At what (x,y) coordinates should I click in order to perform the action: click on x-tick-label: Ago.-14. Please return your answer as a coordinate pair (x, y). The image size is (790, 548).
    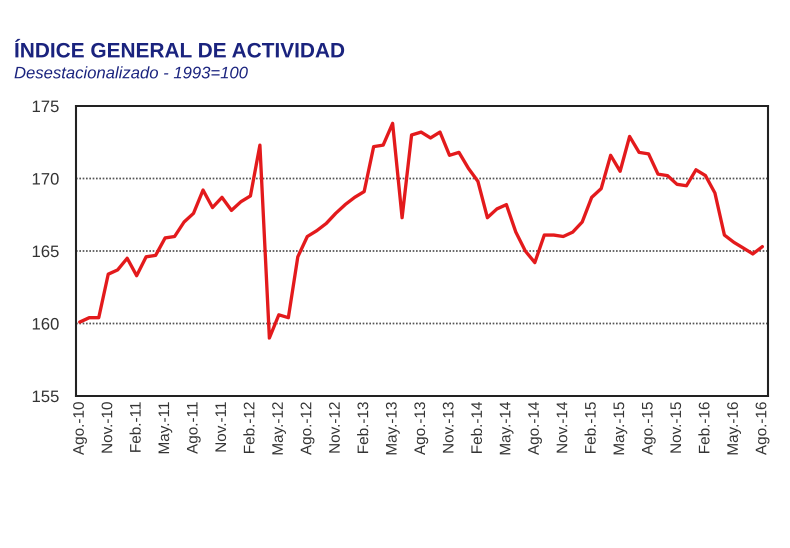
    Looking at the image, I should click on (535, 429).